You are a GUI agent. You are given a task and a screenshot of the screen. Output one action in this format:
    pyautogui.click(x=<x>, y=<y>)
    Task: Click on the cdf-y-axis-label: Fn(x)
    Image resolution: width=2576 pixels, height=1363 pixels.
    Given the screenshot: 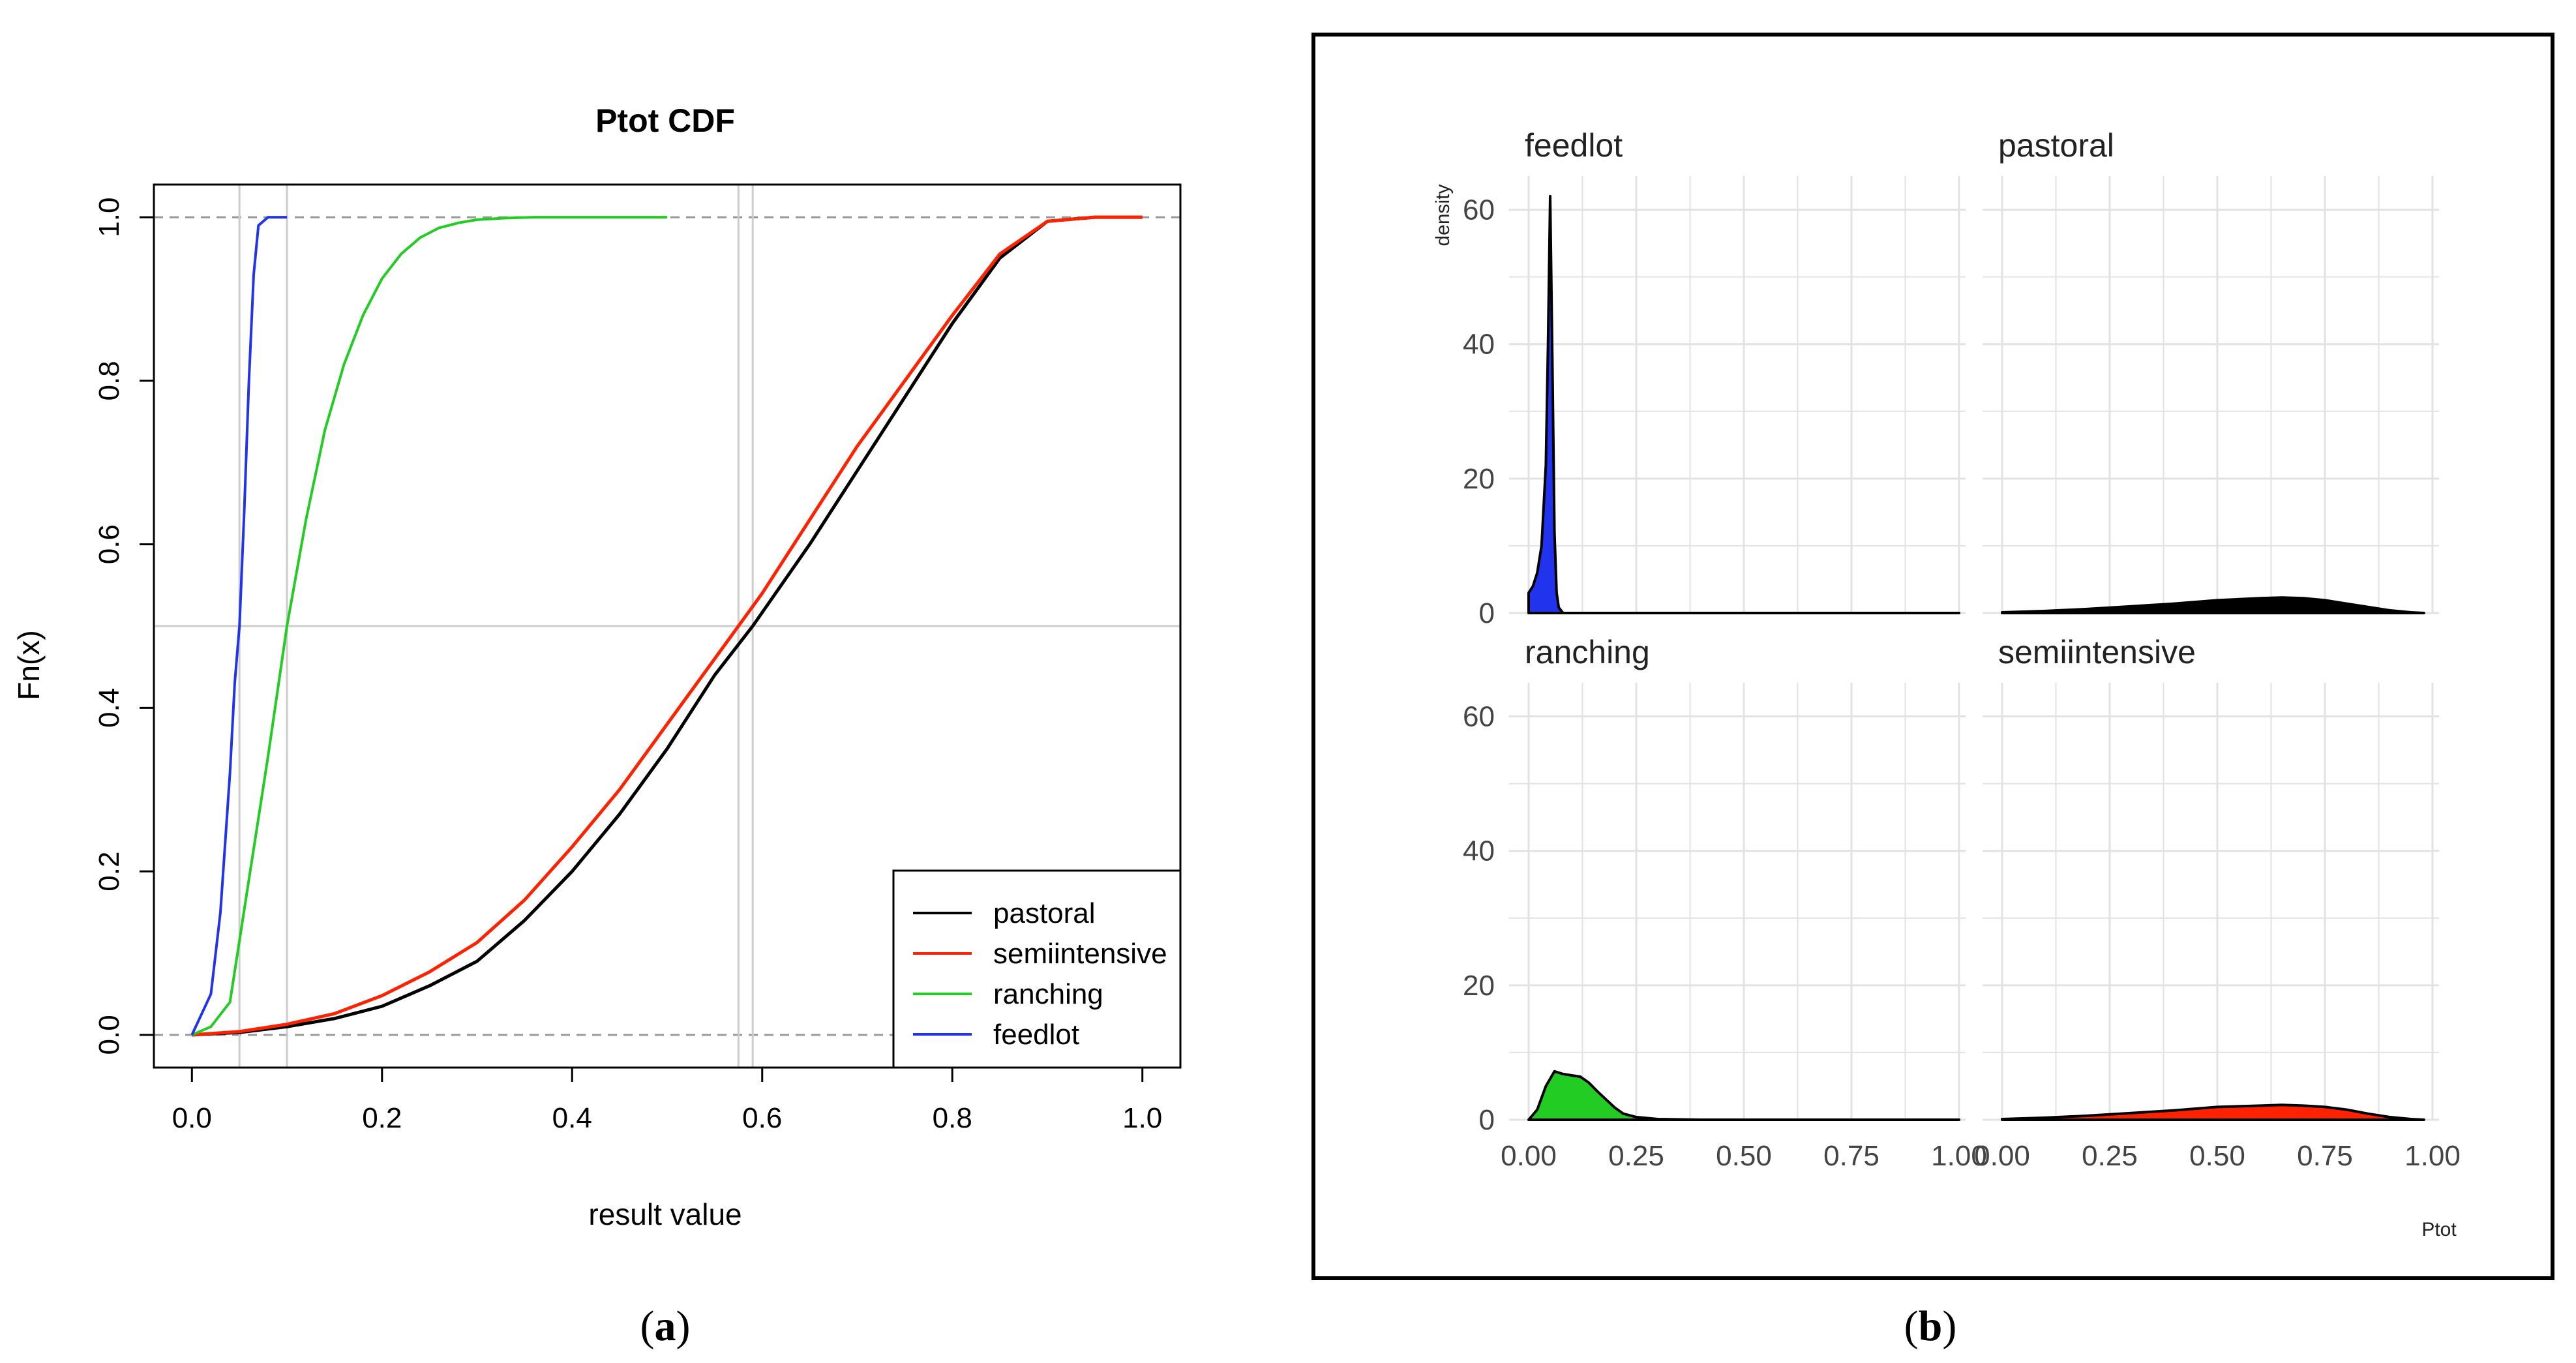 What is the action you would take?
    pyautogui.click(x=29, y=665)
    